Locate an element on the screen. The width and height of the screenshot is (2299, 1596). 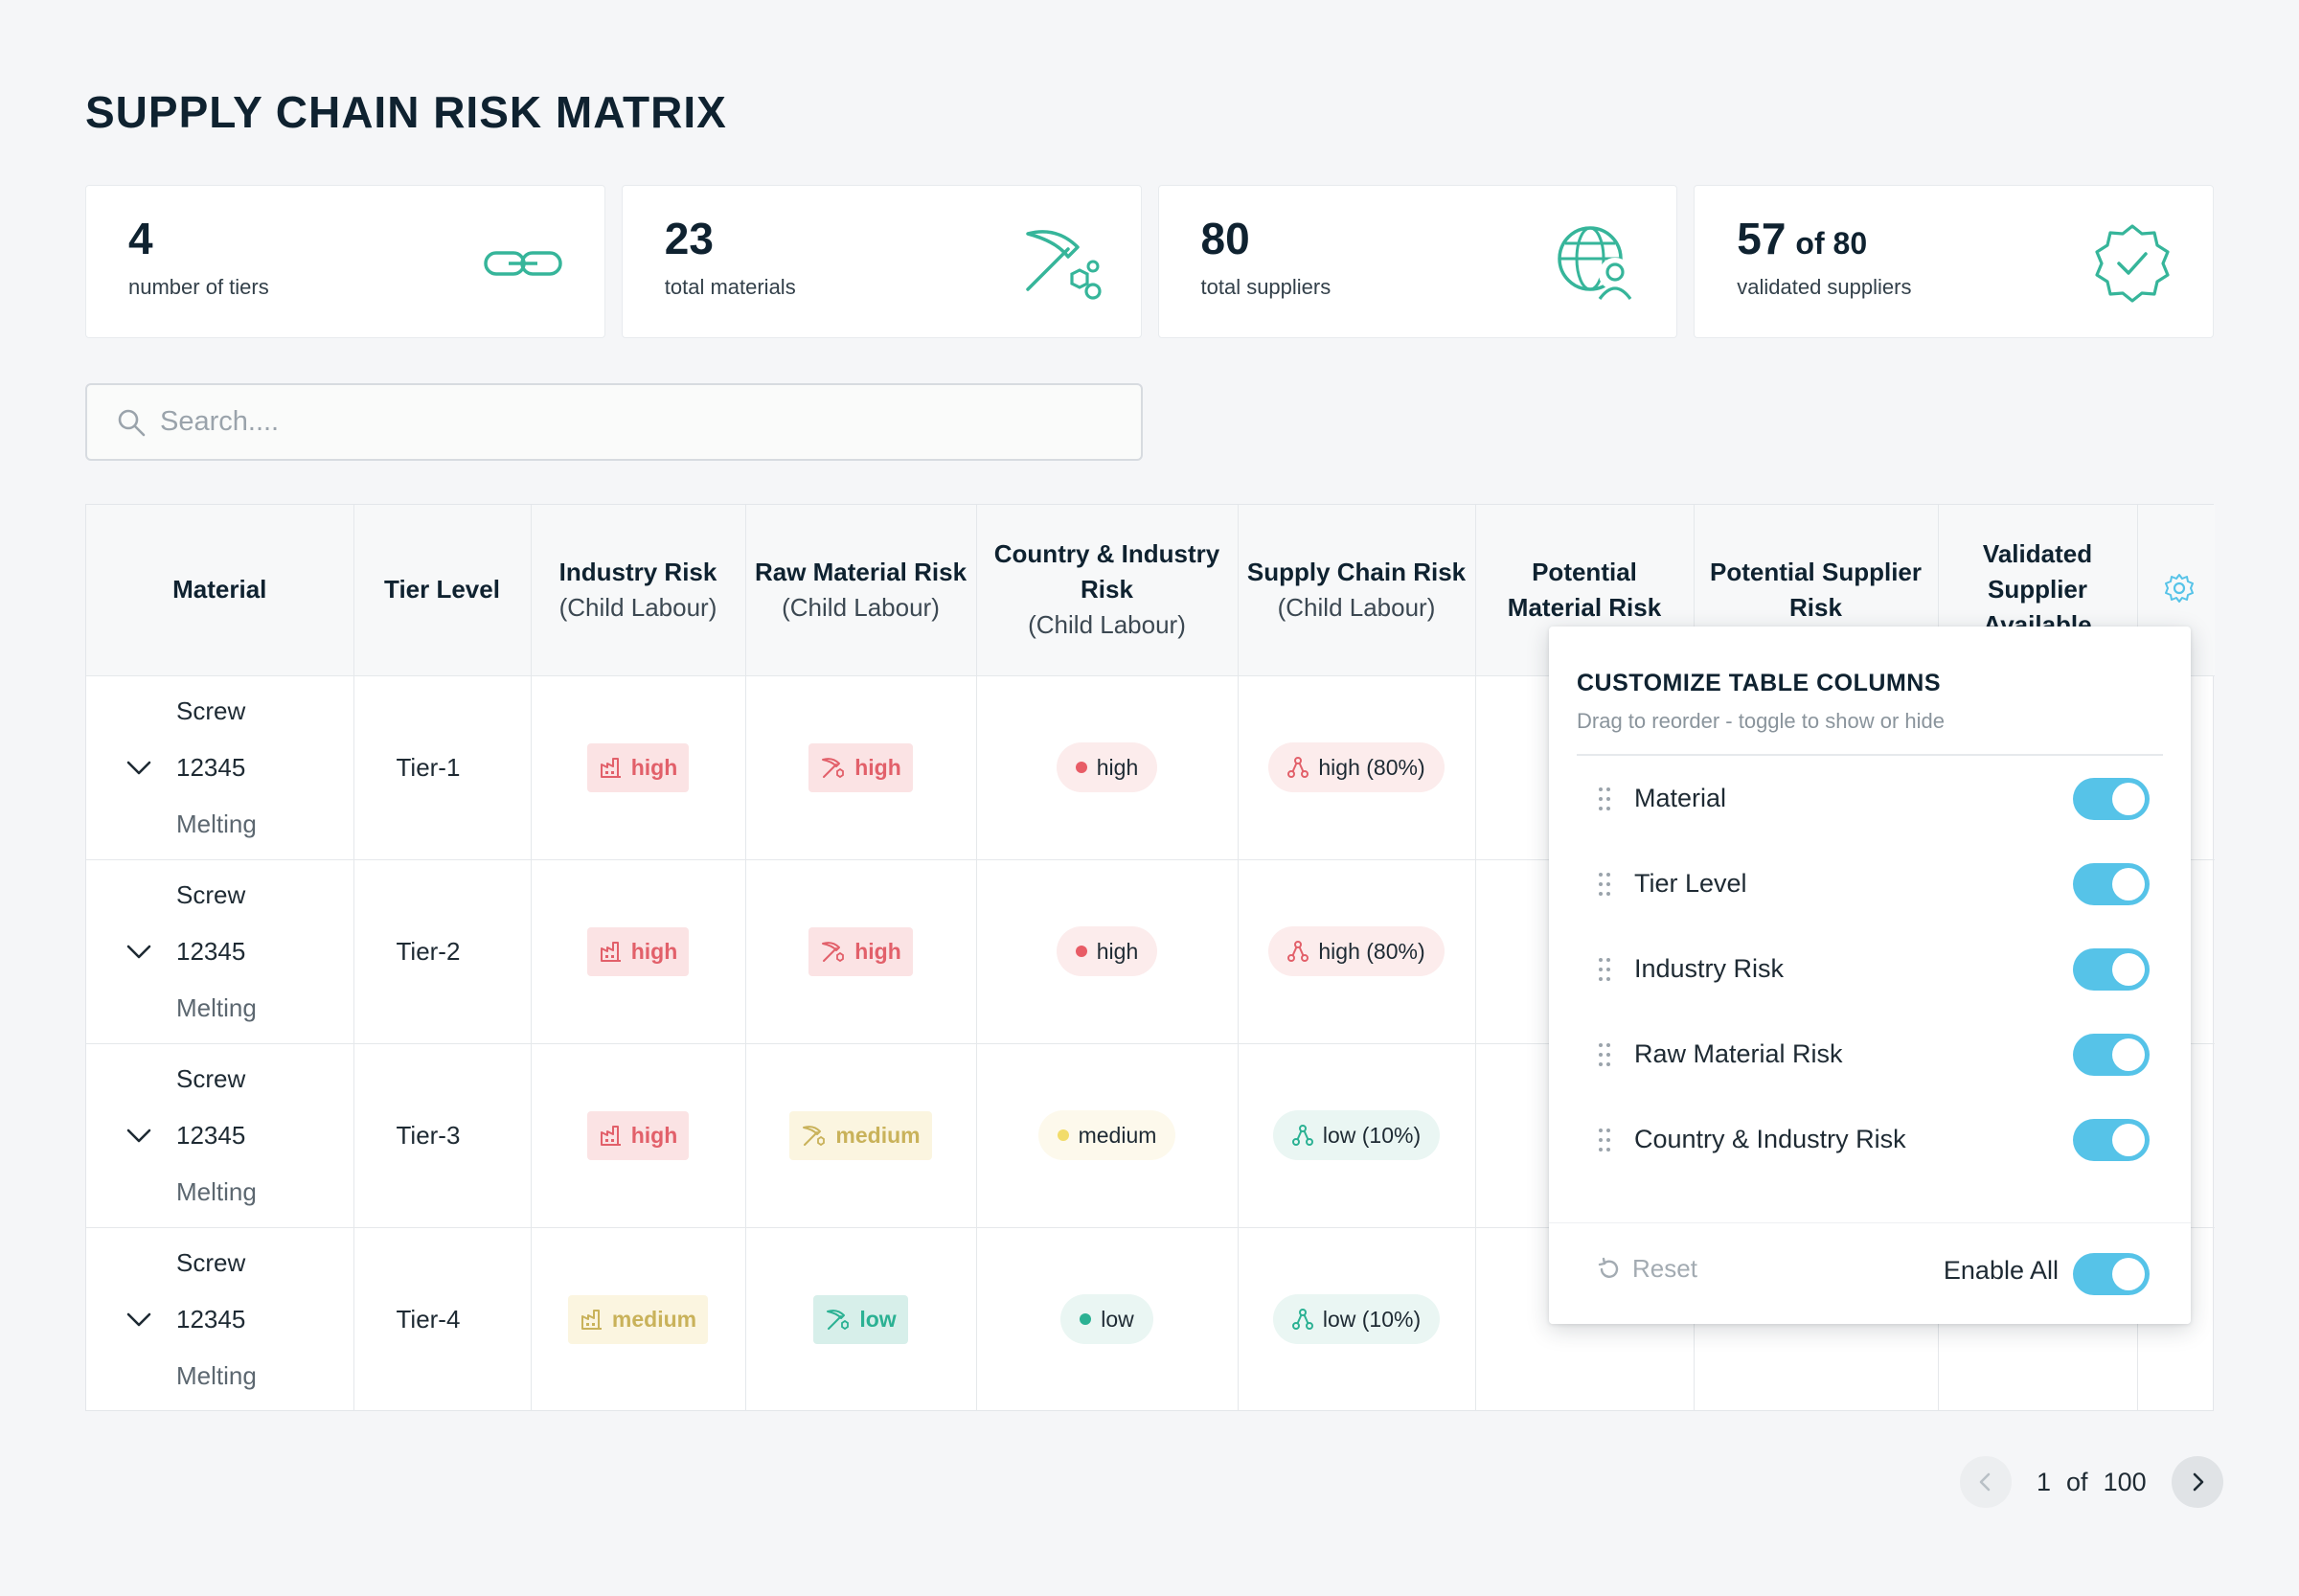
panel-footer: Reset Enable All is located at coordinates (1870, 1273).